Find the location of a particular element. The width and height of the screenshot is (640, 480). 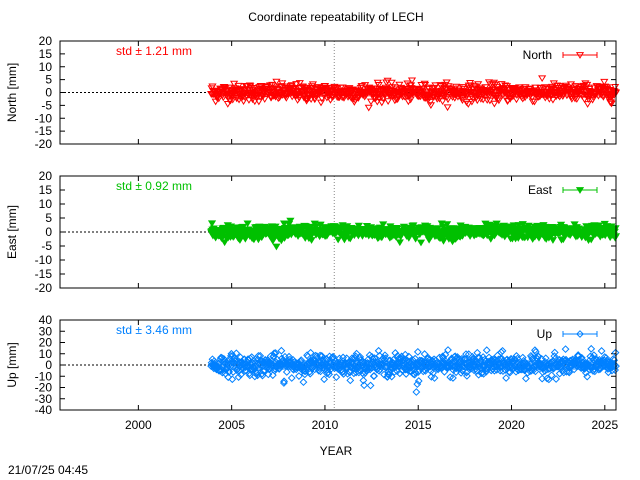

y-axis-label: North [mm] is located at coordinates (12, 92).